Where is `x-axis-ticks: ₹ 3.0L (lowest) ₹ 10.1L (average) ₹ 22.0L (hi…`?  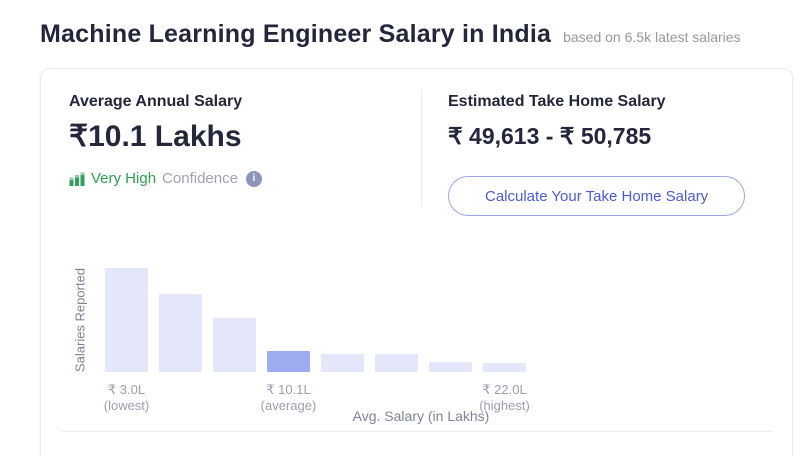 x-axis-ticks: ₹ 3.0L (lowest) ₹ 10.1L (average) ₹ 22.0L (hi… is located at coordinates (317, 392).